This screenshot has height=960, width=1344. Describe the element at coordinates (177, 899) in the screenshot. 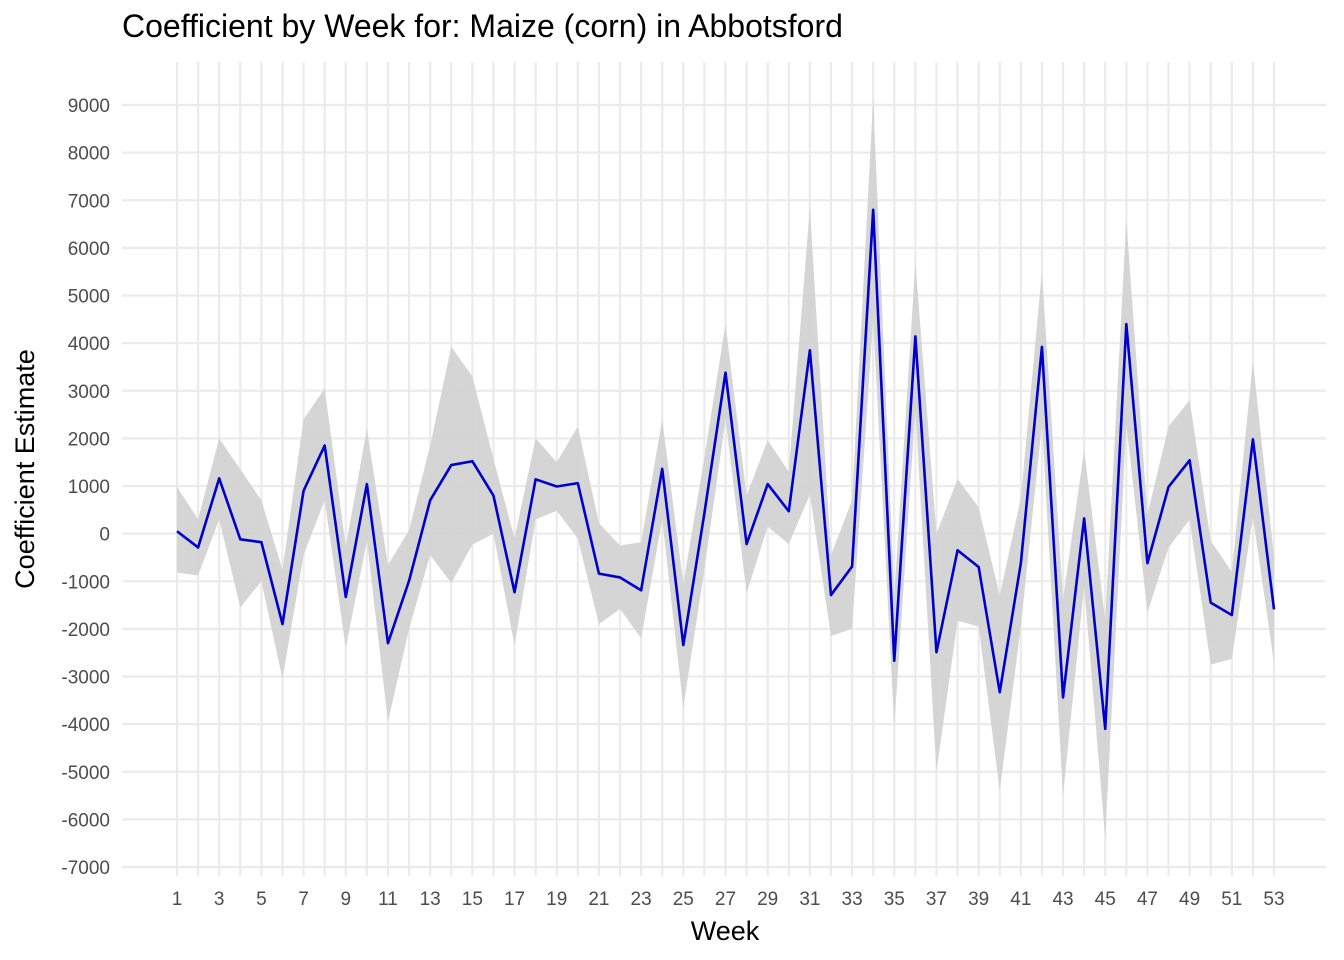

I see `x-tick-label: 1` at that location.